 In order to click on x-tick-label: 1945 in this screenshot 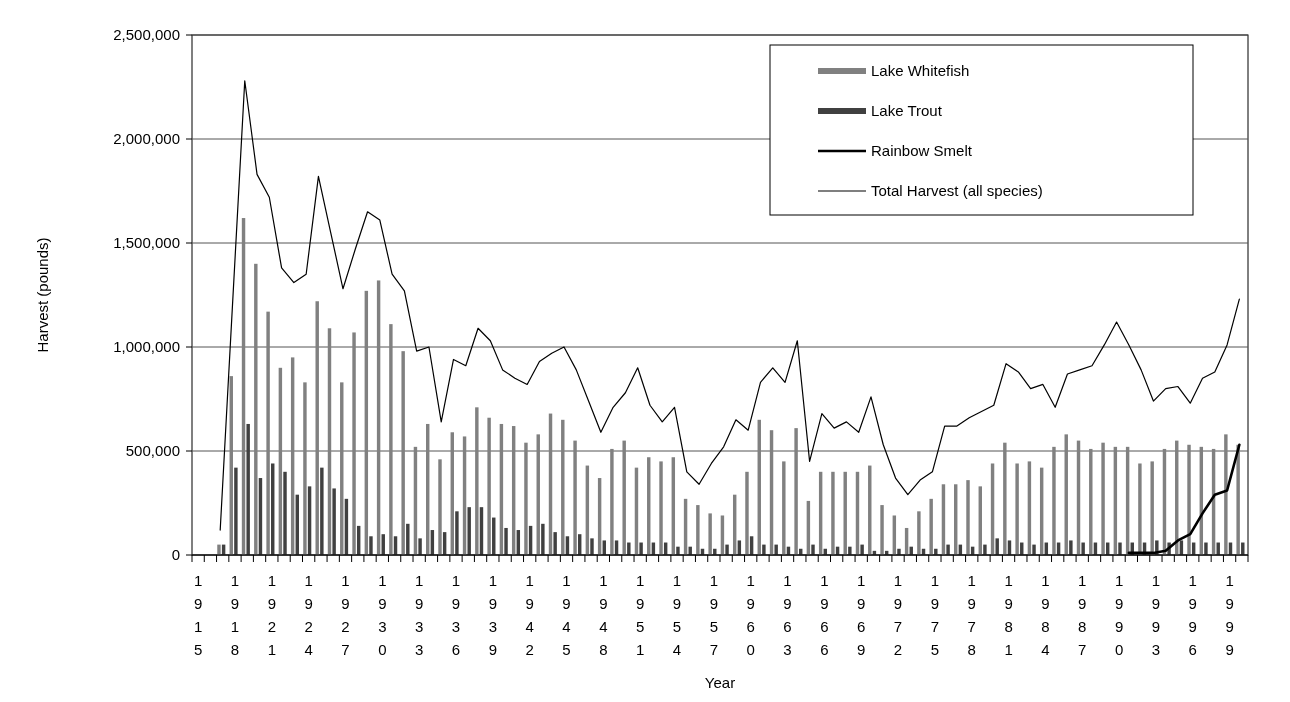, I will do `click(566, 615)`.